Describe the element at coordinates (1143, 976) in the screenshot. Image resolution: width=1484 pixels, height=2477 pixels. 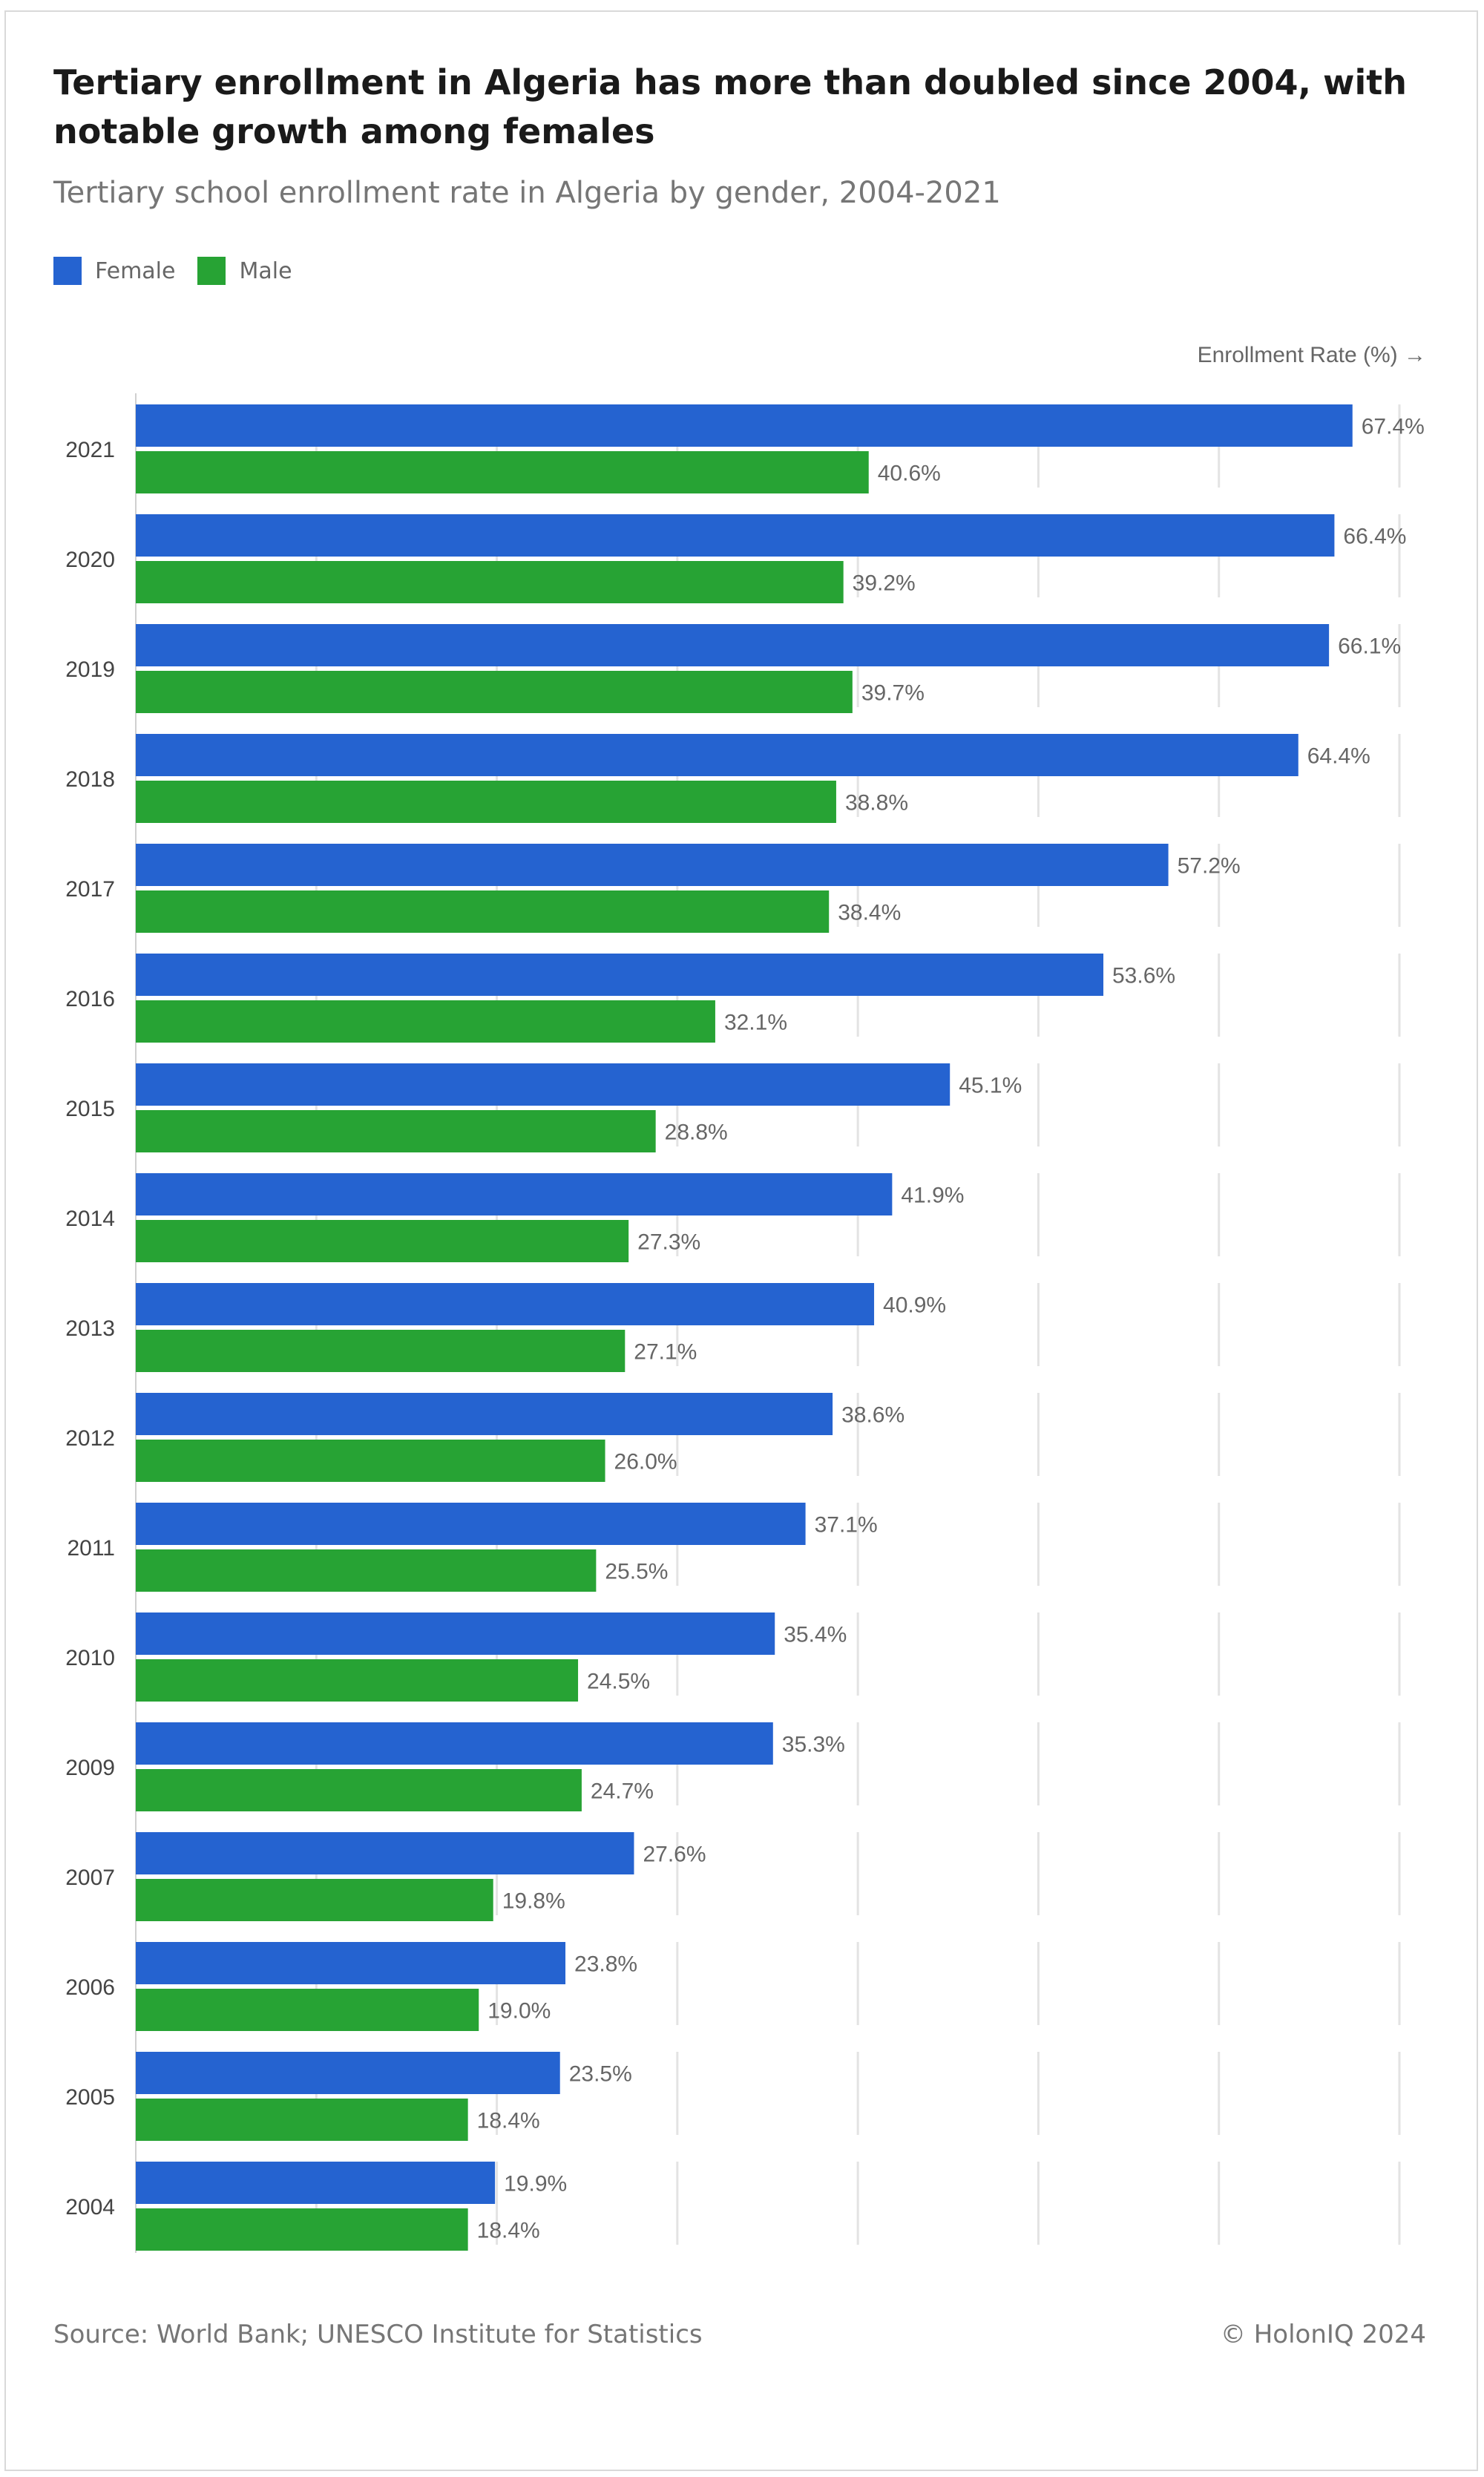
I see `data-label-female: 53.6%` at that location.